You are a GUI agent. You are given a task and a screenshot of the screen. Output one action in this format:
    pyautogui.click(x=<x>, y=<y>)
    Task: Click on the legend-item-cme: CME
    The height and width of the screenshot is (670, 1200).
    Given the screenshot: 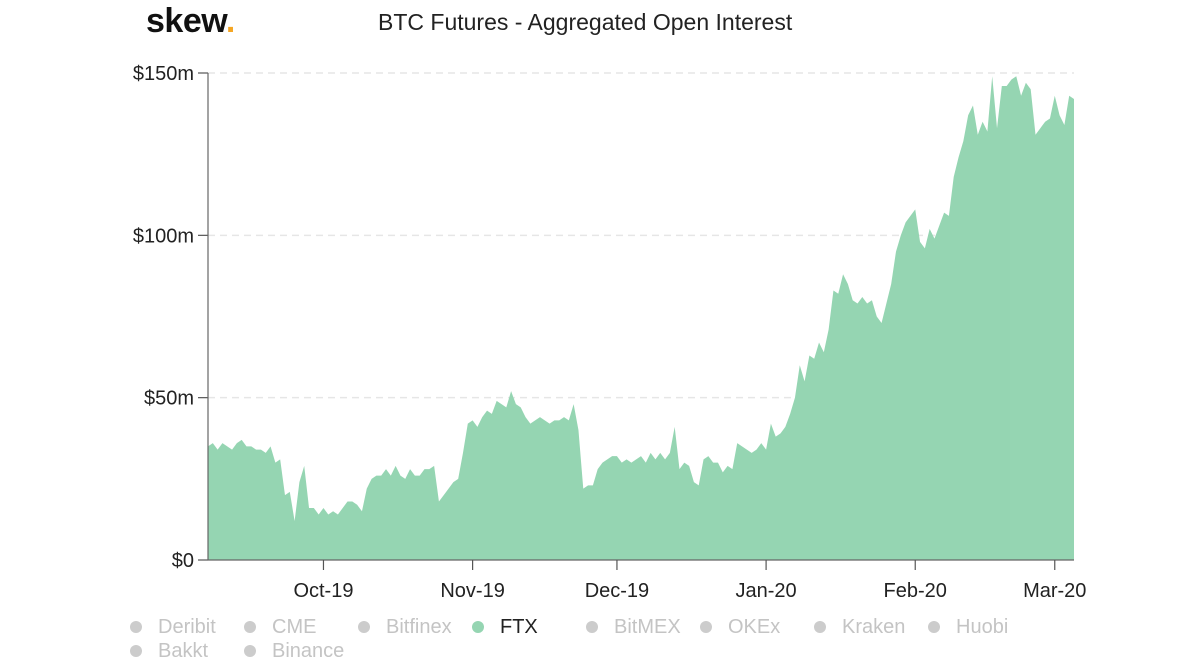 What is the action you would take?
    pyautogui.click(x=280, y=627)
    